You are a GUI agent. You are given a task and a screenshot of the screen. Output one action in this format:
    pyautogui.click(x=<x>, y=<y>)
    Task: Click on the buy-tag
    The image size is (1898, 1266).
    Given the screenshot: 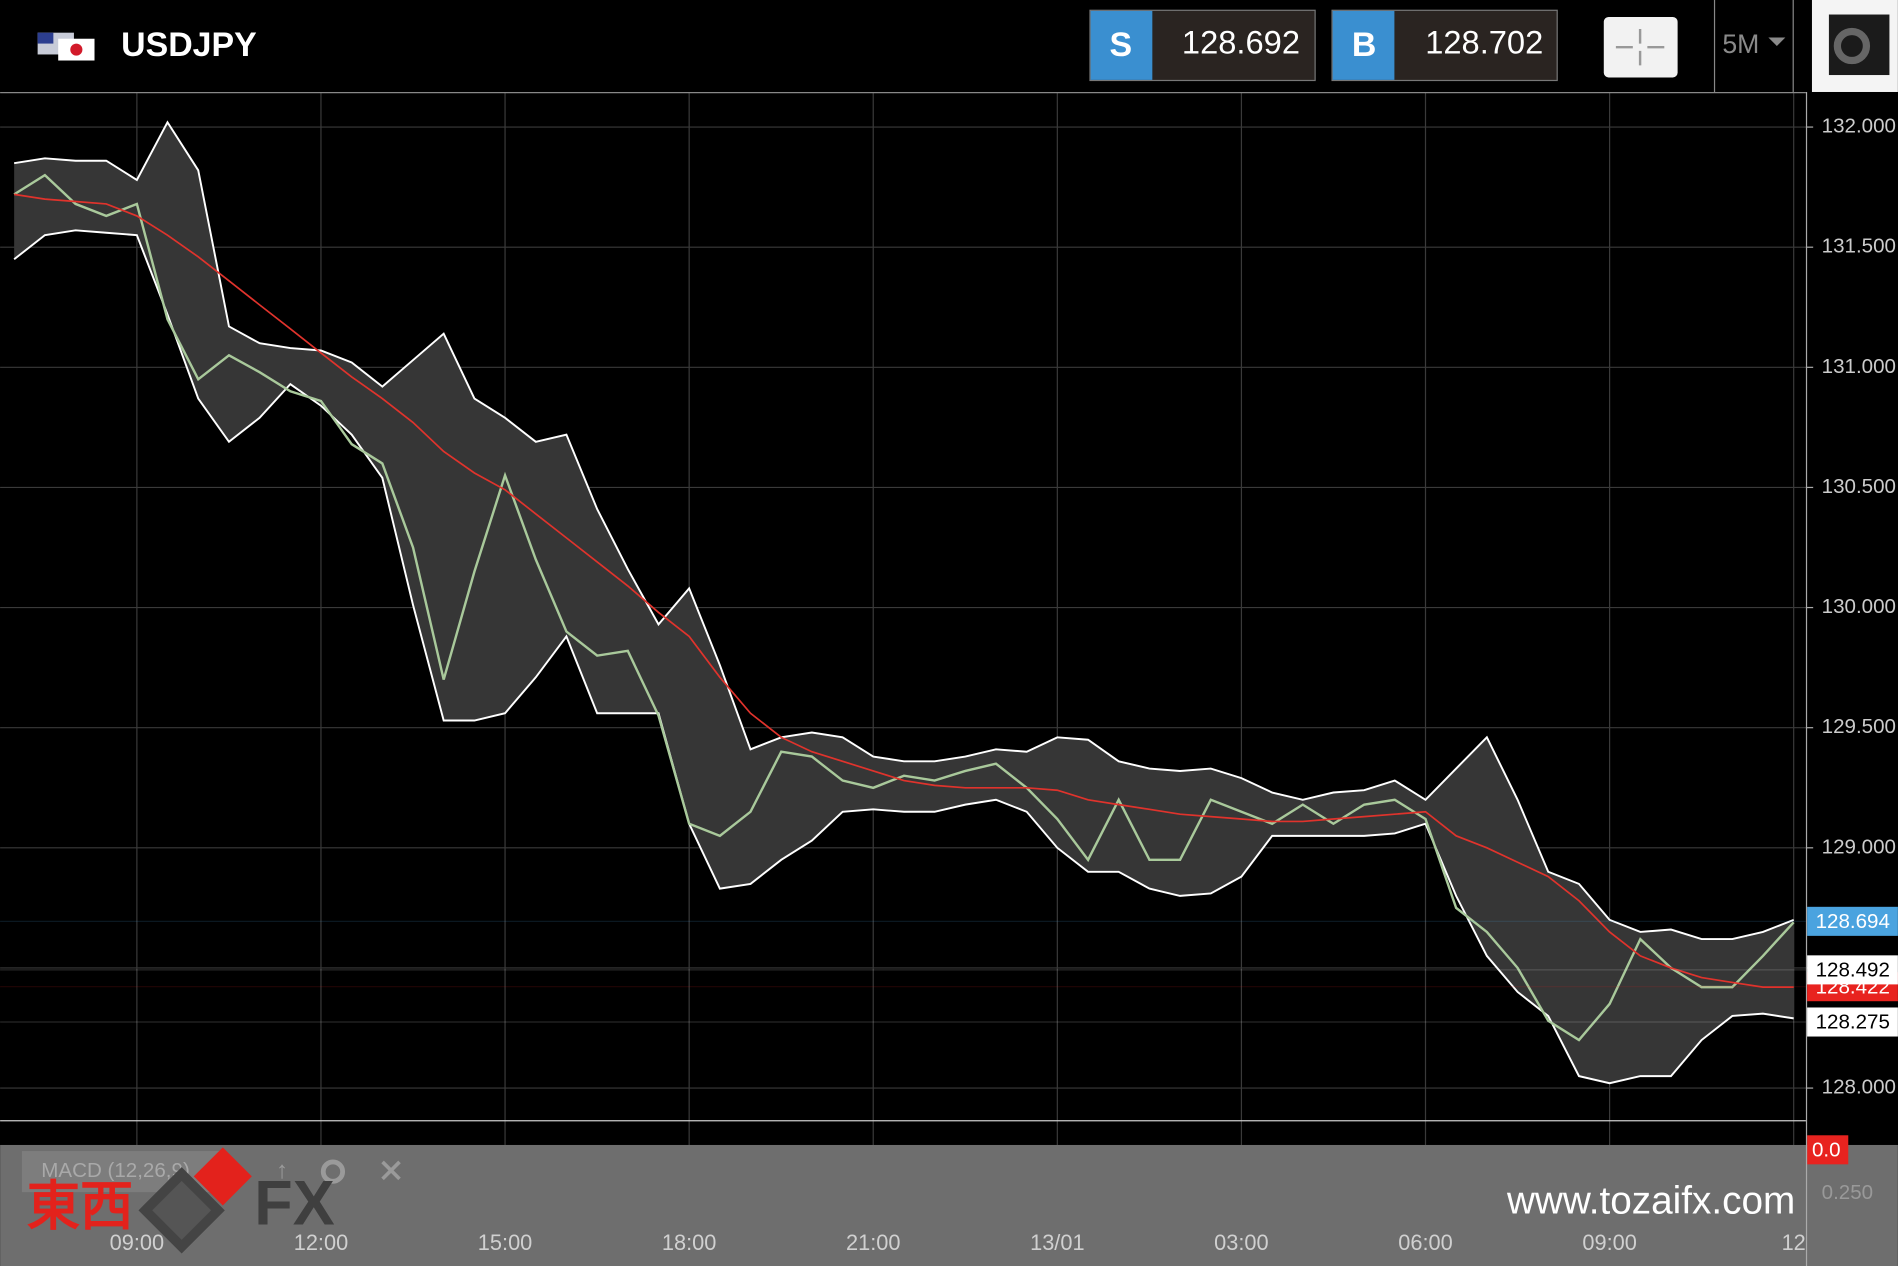 What is the action you would take?
    pyautogui.click(x=1363, y=45)
    